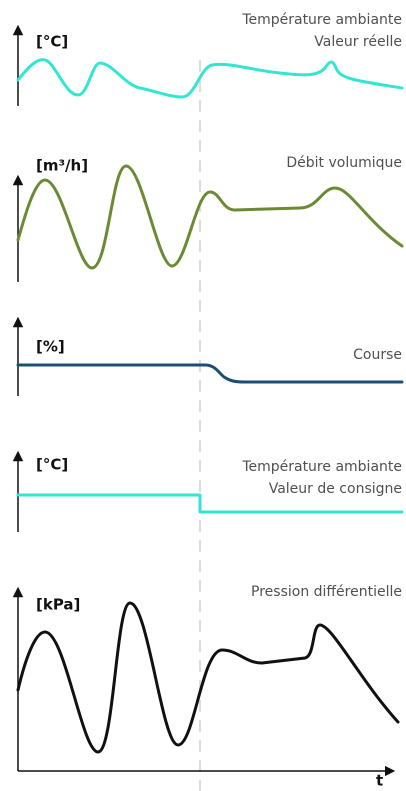 This screenshot has height=791, width=406. What do you see at coordinates (377, 355) in the screenshot?
I see `panel-title: Course` at bounding box center [377, 355].